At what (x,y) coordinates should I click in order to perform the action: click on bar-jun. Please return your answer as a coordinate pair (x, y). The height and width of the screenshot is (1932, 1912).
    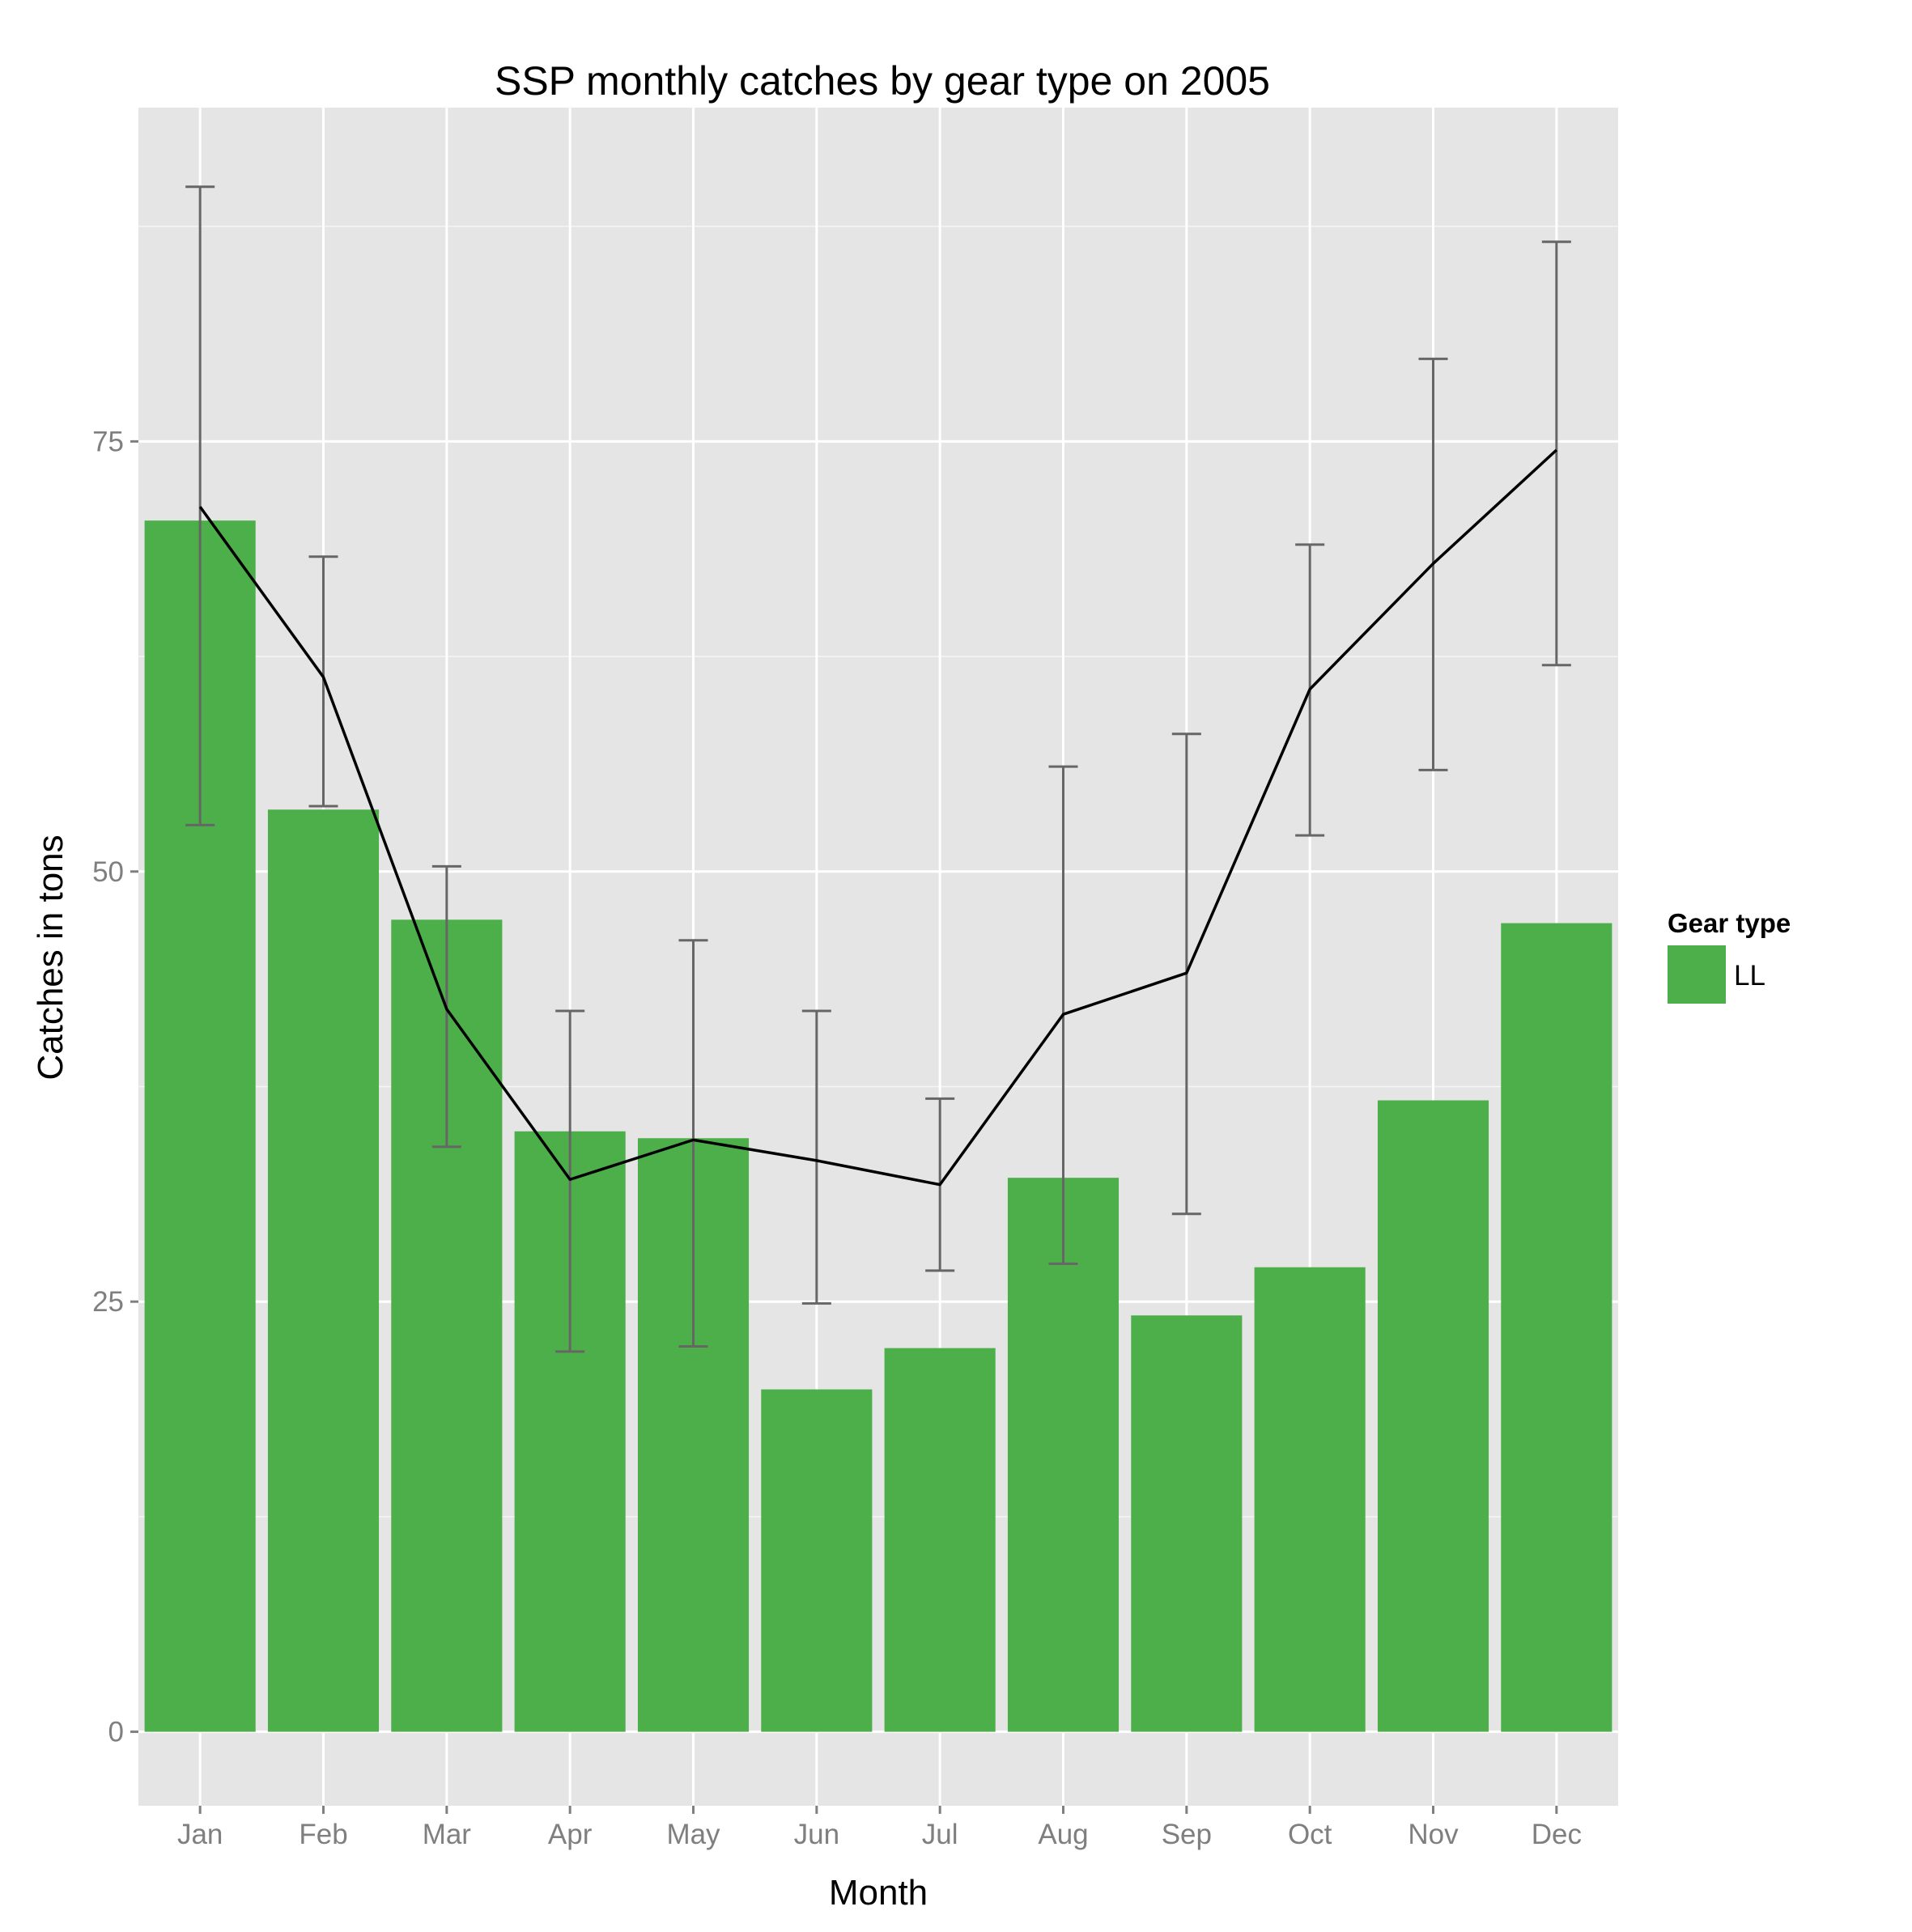
    Looking at the image, I should click on (817, 1560).